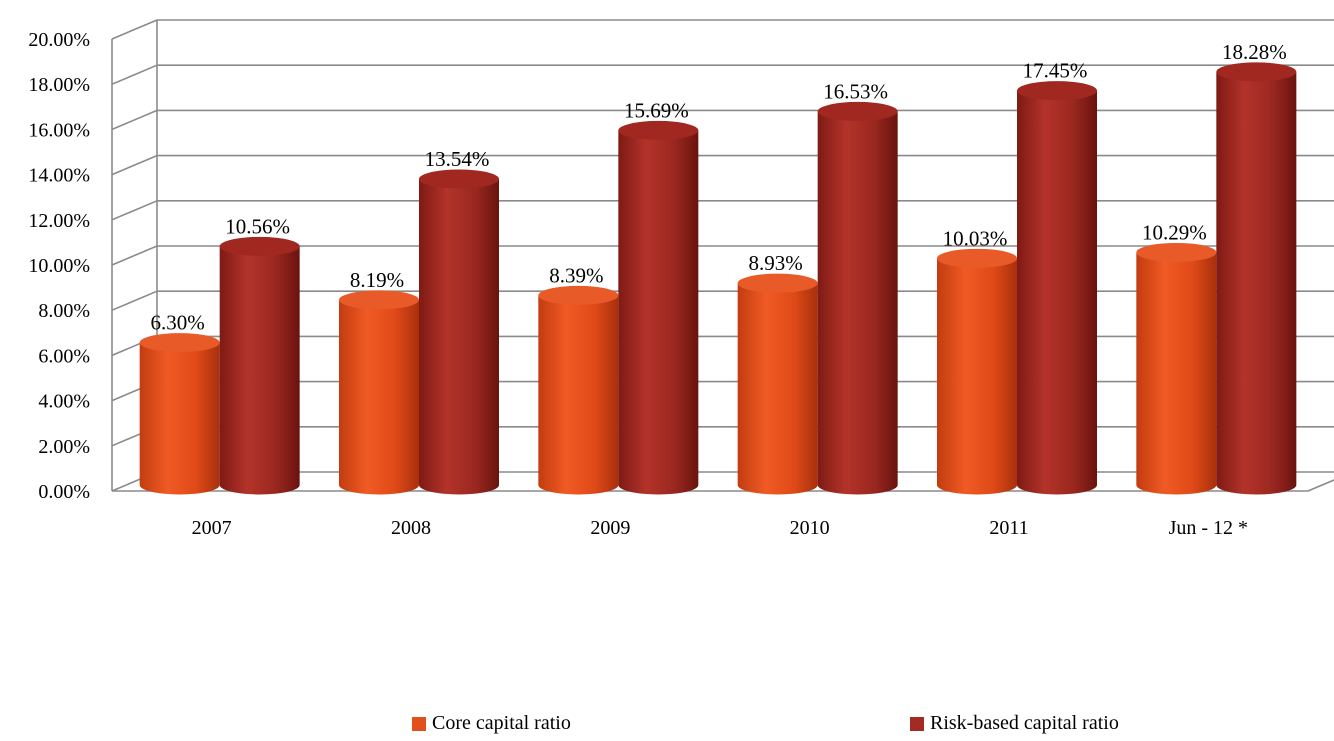 The image size is (1334, 741). Describe the element at coordinates (1320, 485) in the screenshot. I see `floor-right-edge` at that location.